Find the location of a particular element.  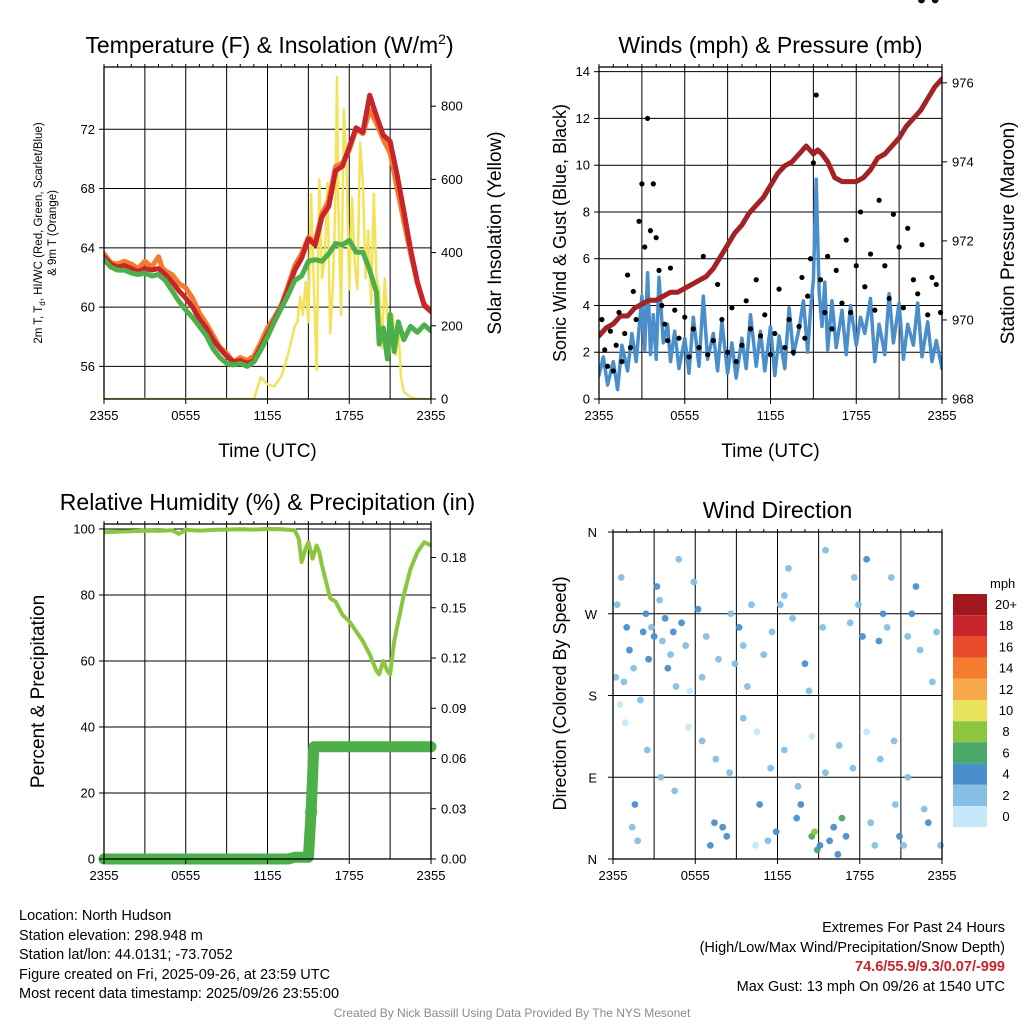

pressure-line is located at coordinates (770, 207).